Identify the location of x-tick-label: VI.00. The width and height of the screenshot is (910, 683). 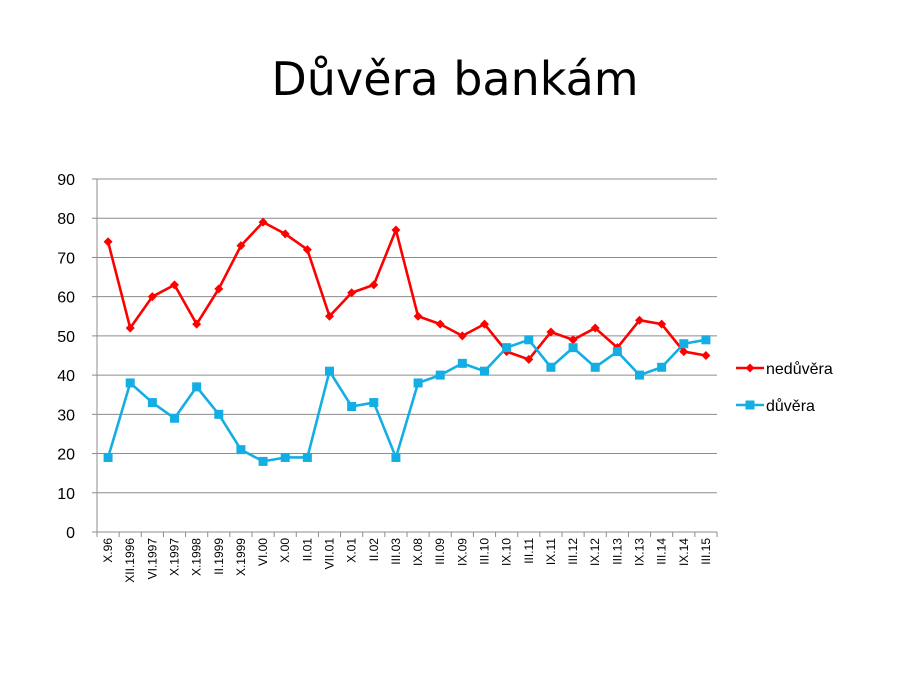
(263, 552).